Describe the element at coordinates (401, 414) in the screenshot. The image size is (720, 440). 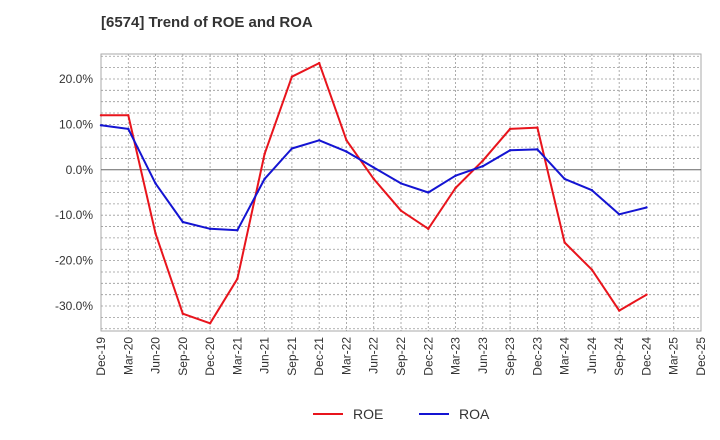
I see `legend-layer: ROE ROA` at that location.